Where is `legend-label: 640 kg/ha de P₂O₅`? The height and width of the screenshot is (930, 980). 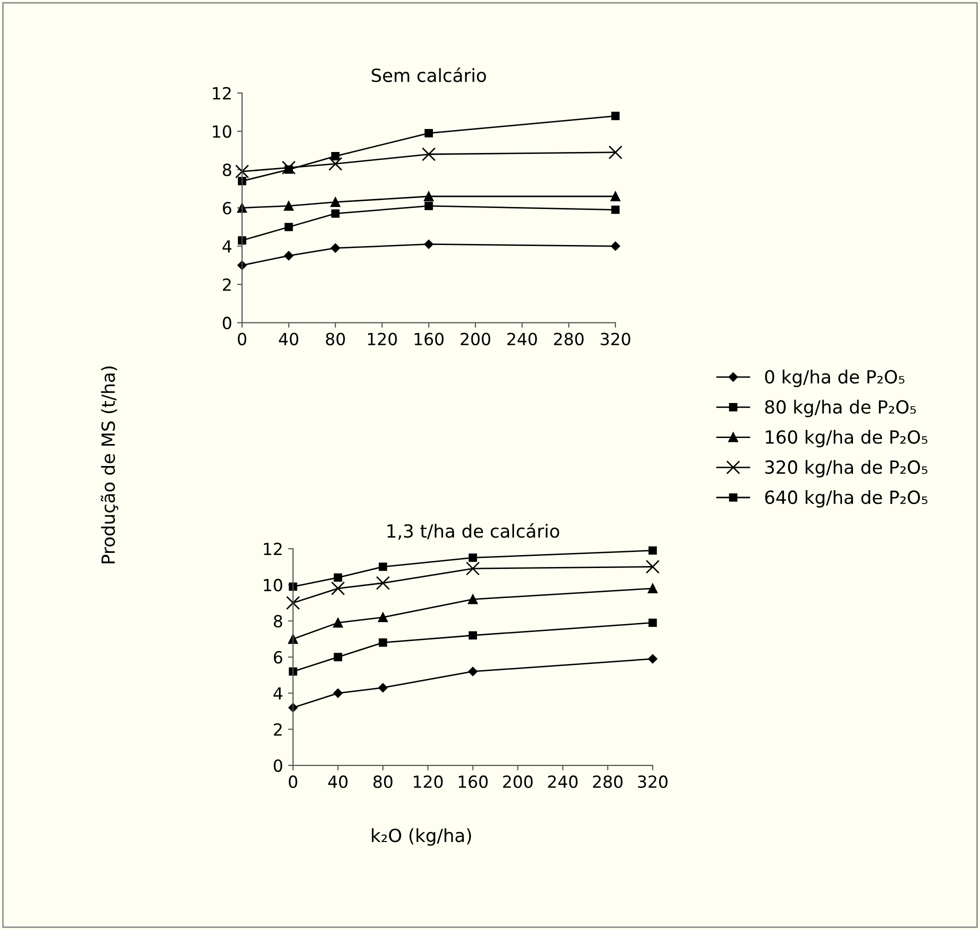 legend-label: 640 kg/ha de P₂O₅ is located at coordinates (846, 499).